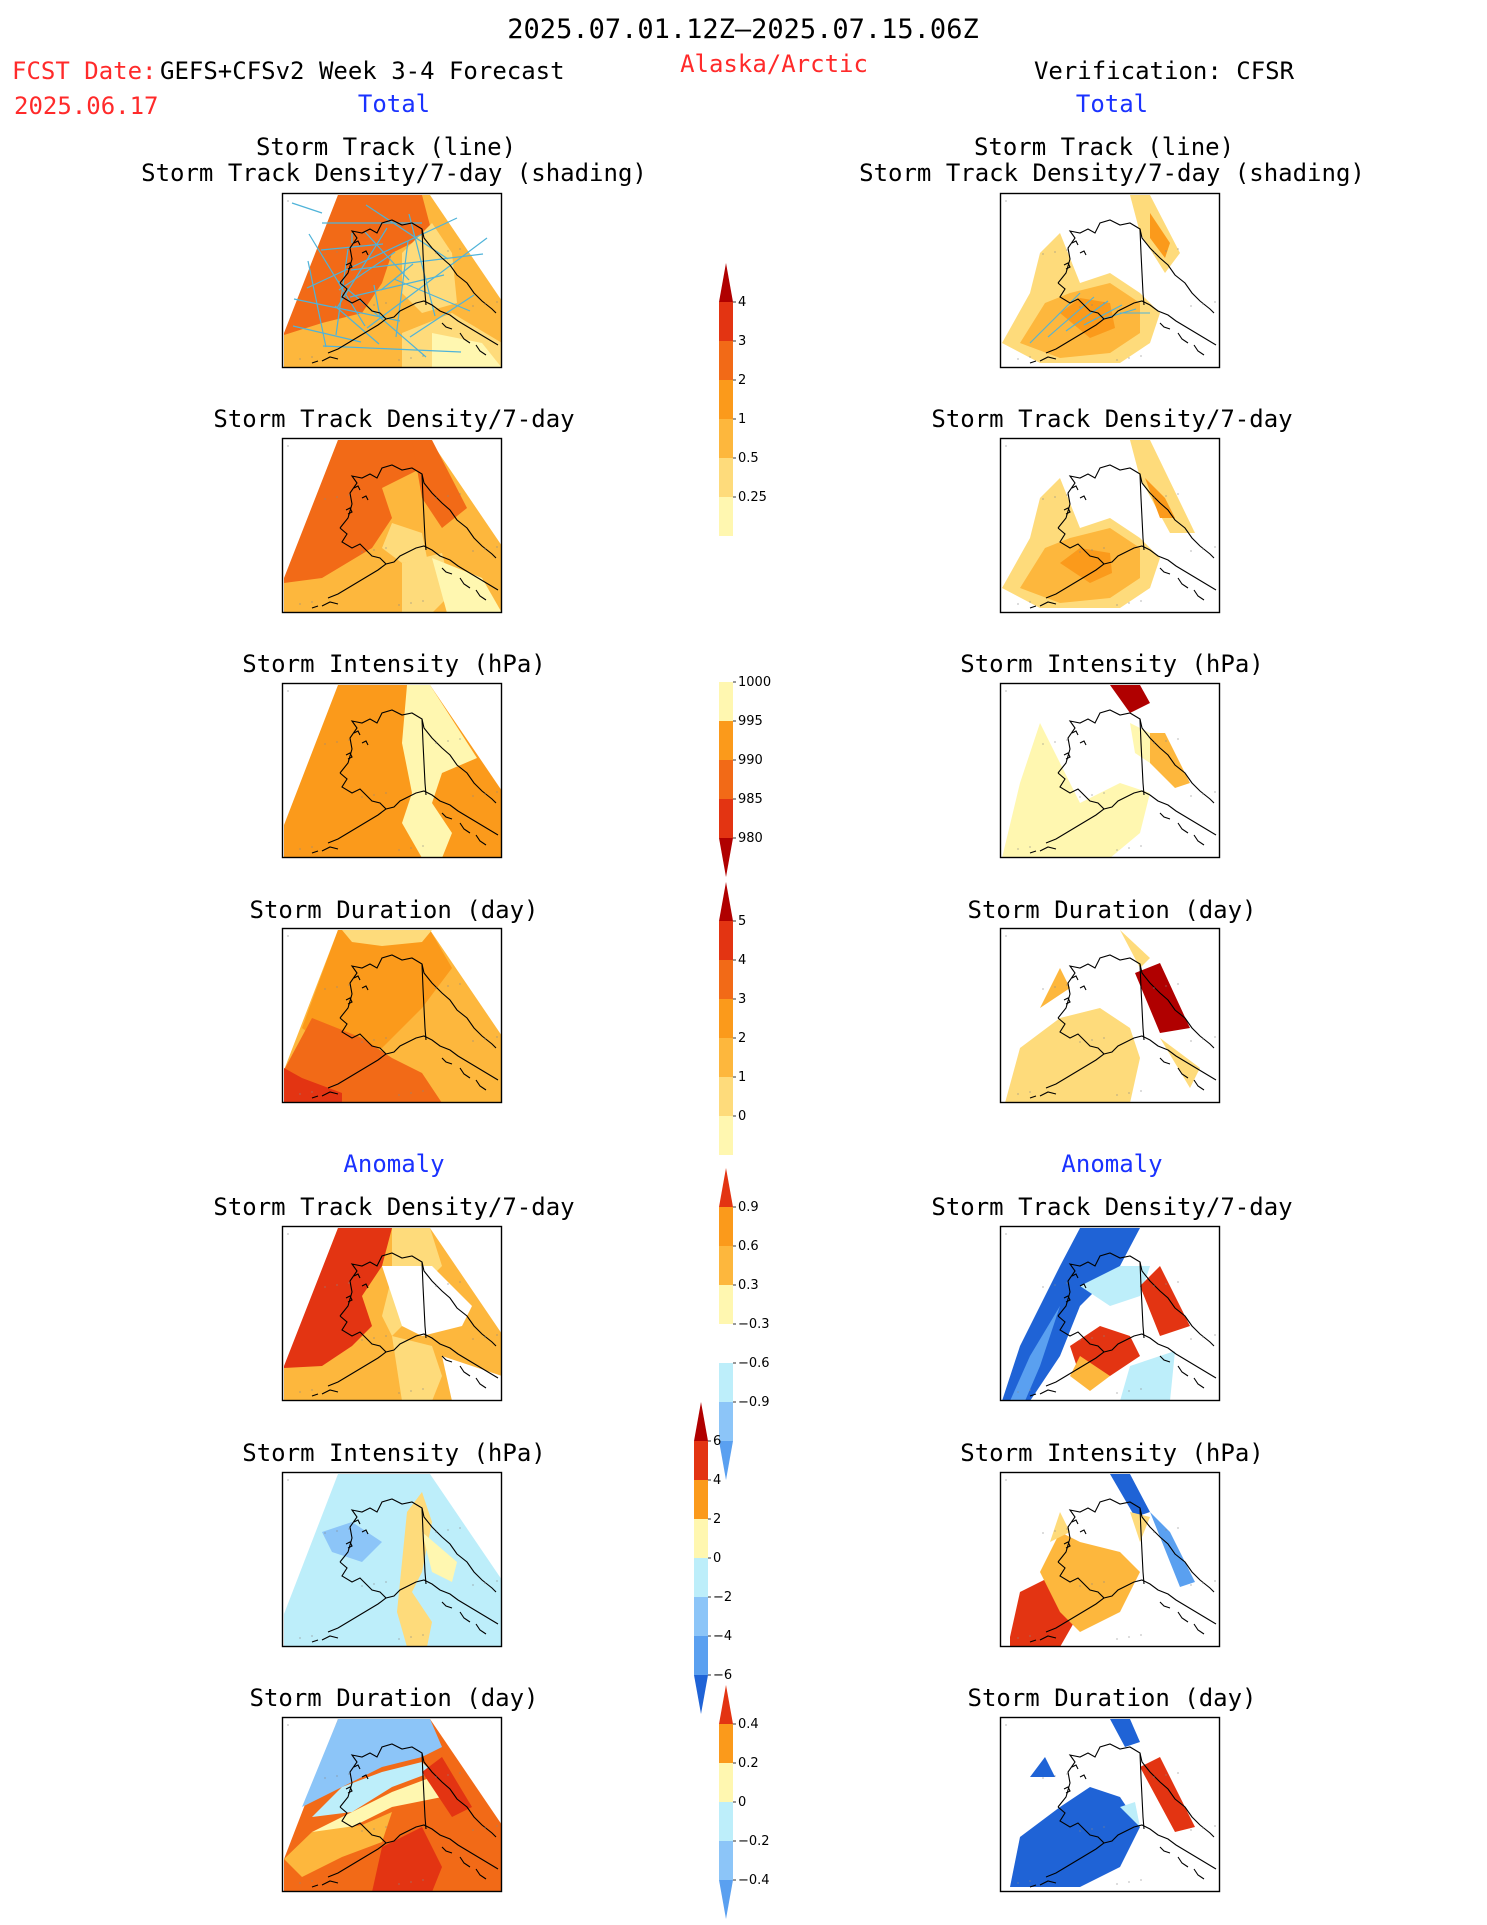  Describe the element at coordinates (750, 838) in the screenshot. I see `colorbar-label: 980` at that location.